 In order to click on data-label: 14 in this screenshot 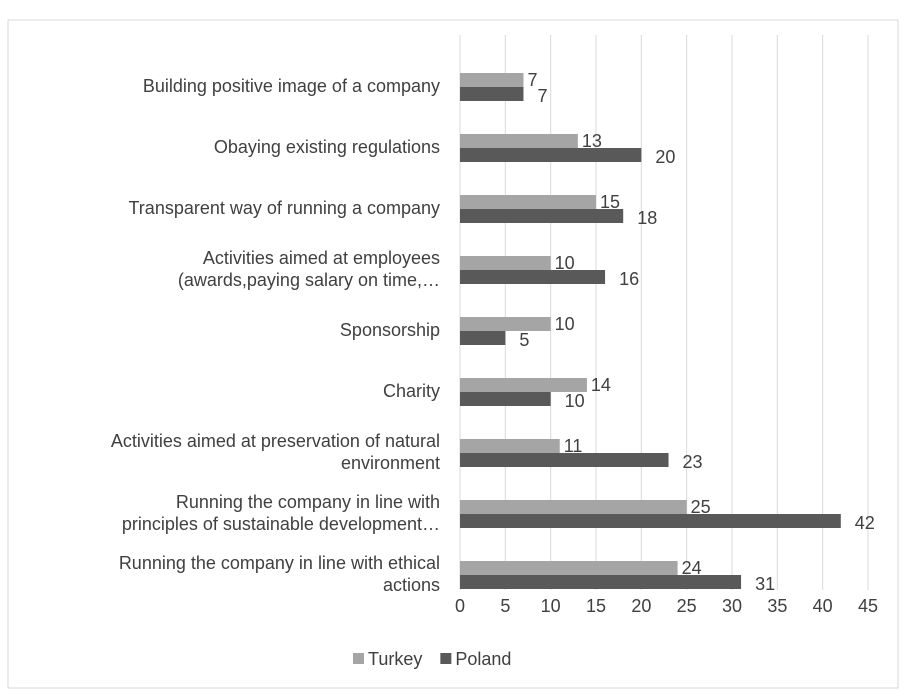, I will do `click(601, 385)`.